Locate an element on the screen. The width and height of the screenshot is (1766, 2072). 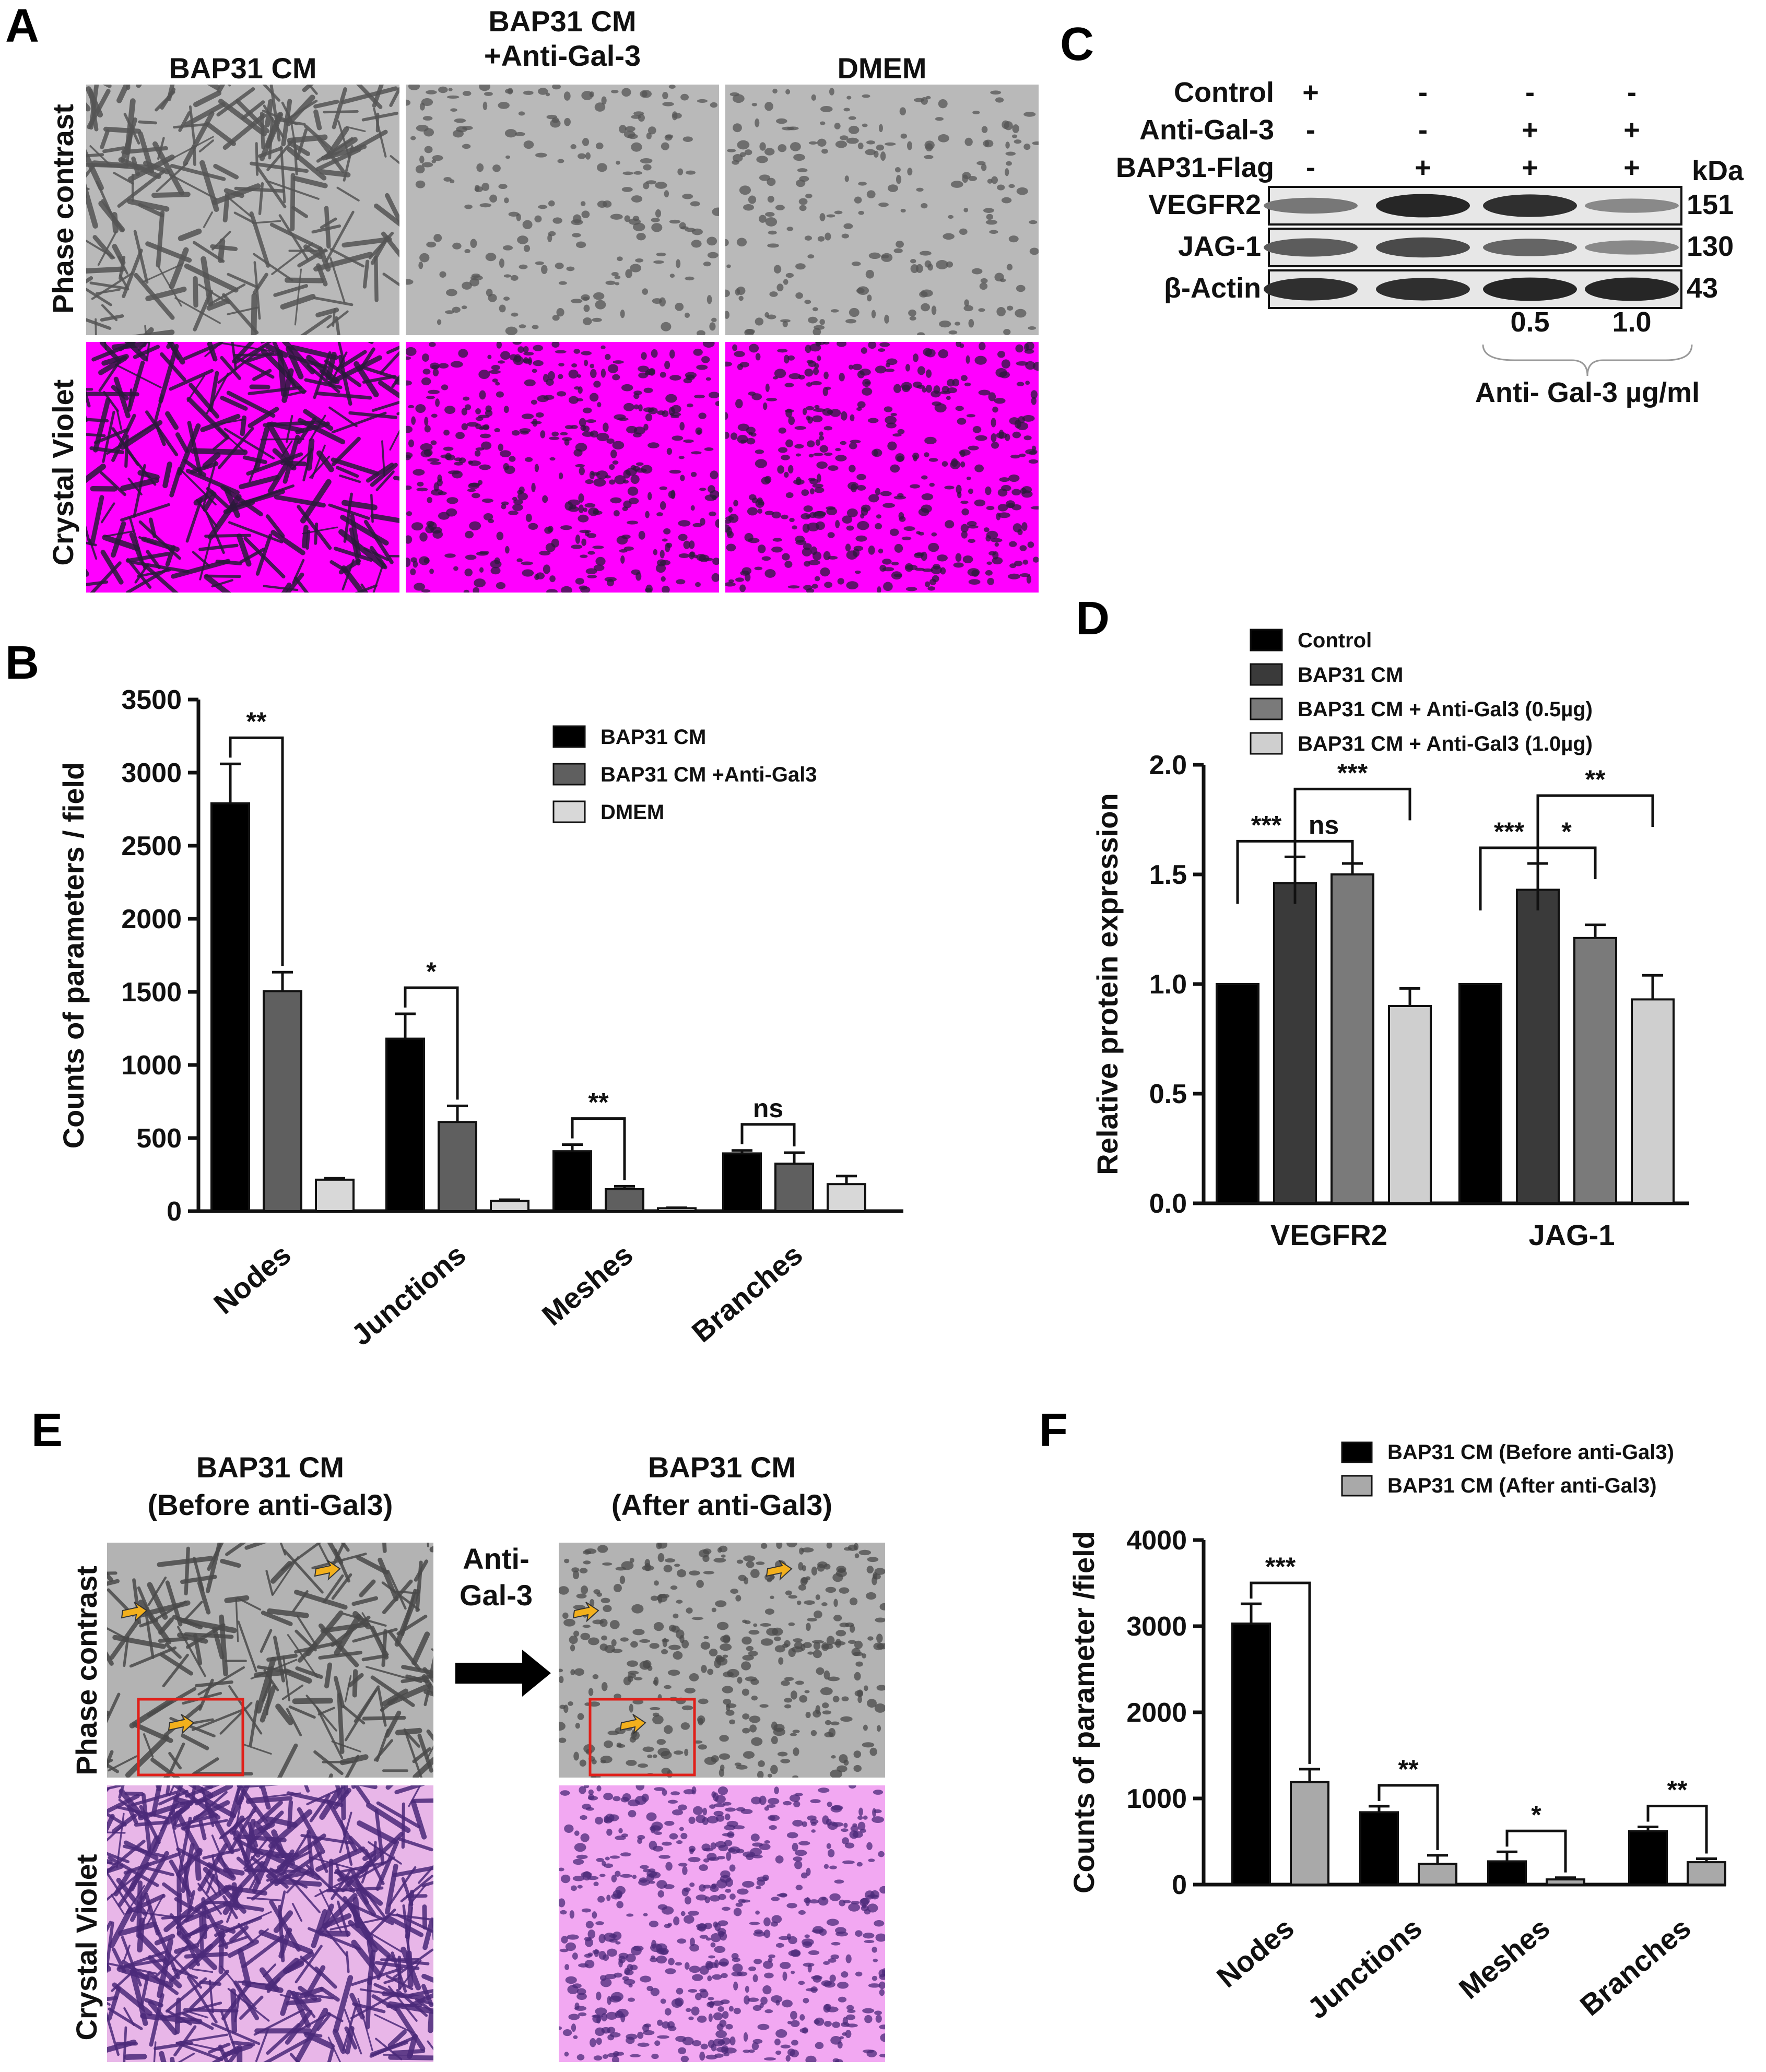
kda-label: kDa is located at coordinates (1718, 170).